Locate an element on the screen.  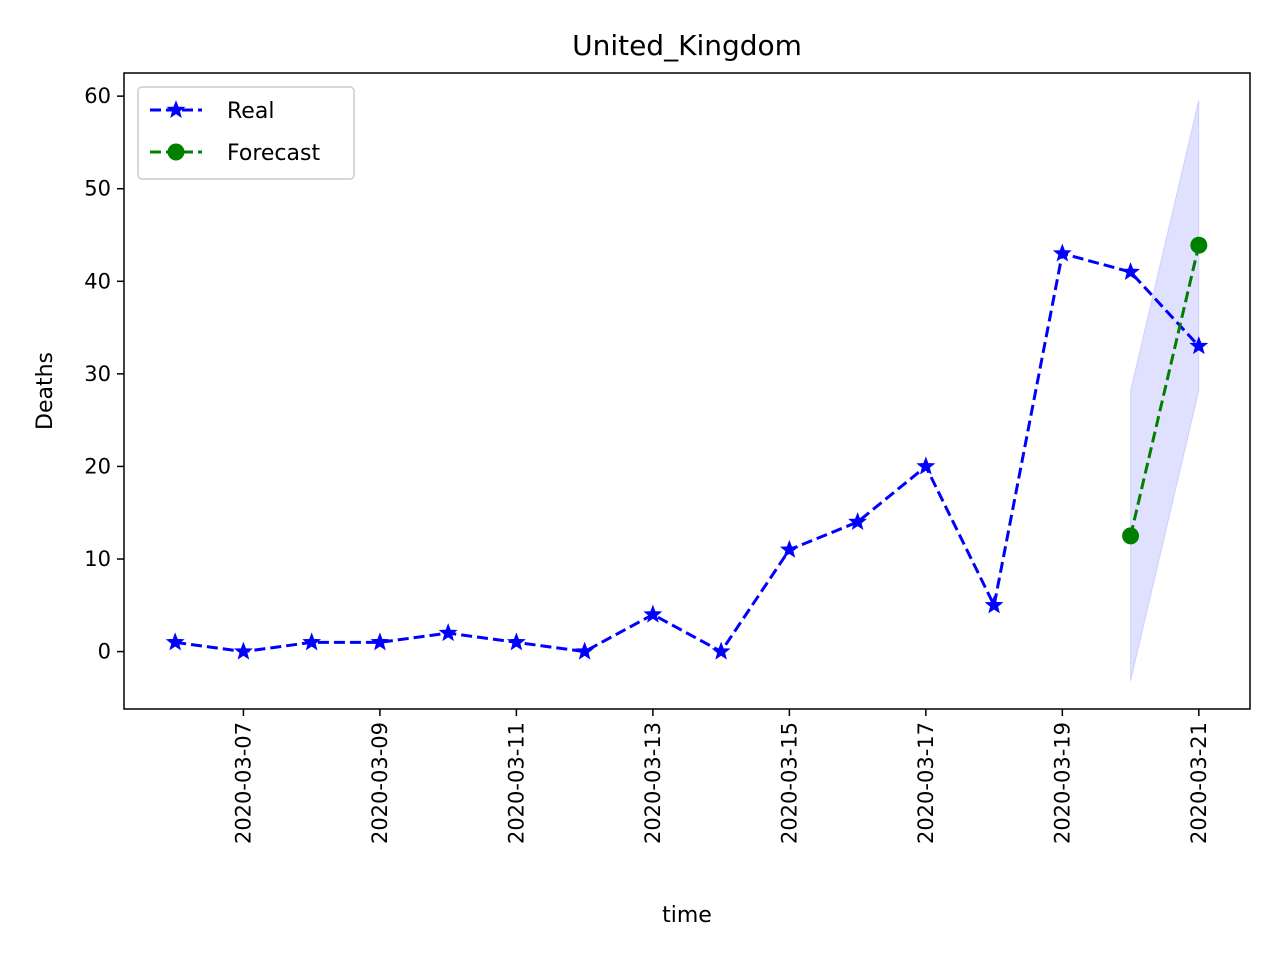
x-tick-label: 2020-03-17 is located at coordinates (926, 783).